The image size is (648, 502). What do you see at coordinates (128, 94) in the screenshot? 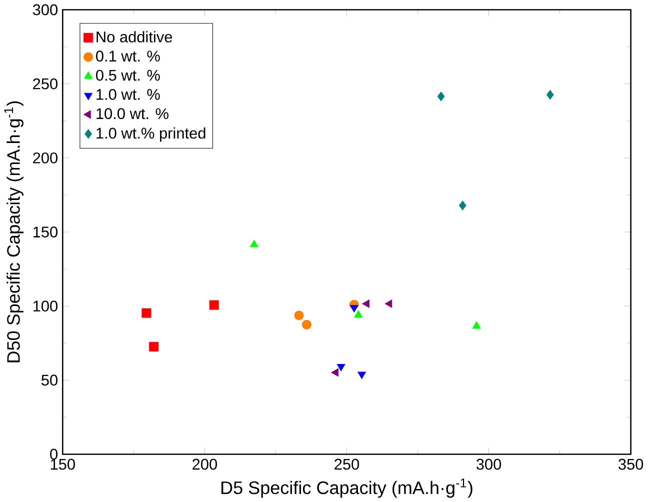
I see `legend-label: 1.0 wt. %` at bounding box center [128, 94].